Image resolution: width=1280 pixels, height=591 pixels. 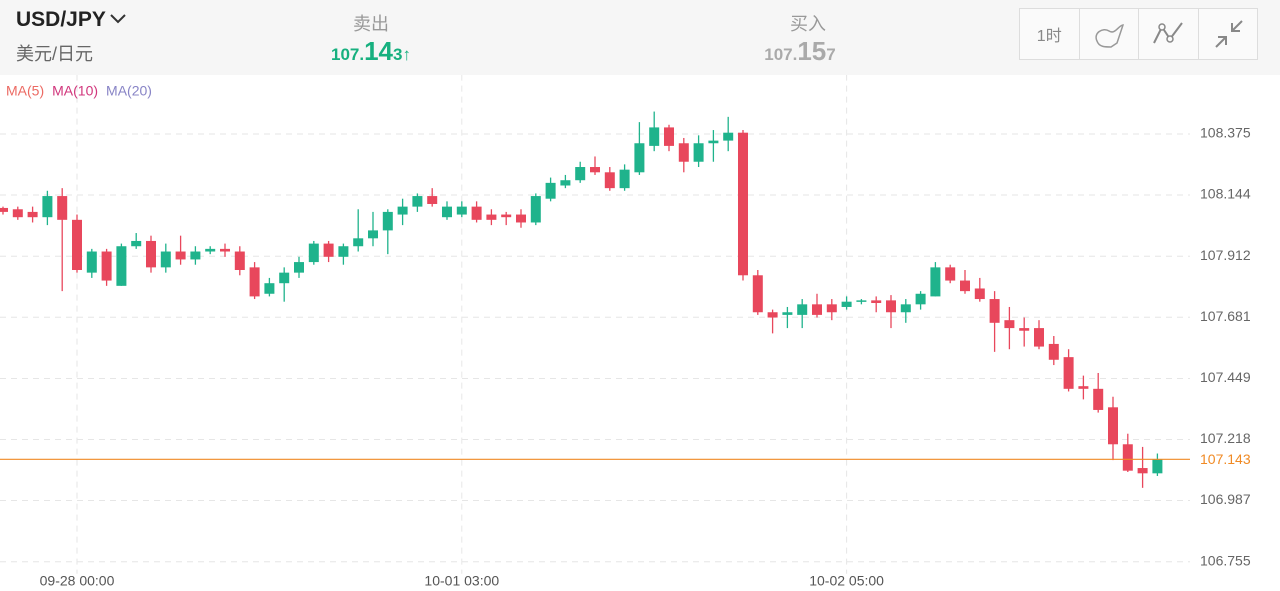 I want to click on last-price-label: 107.143, so click(x=1225, y=459).